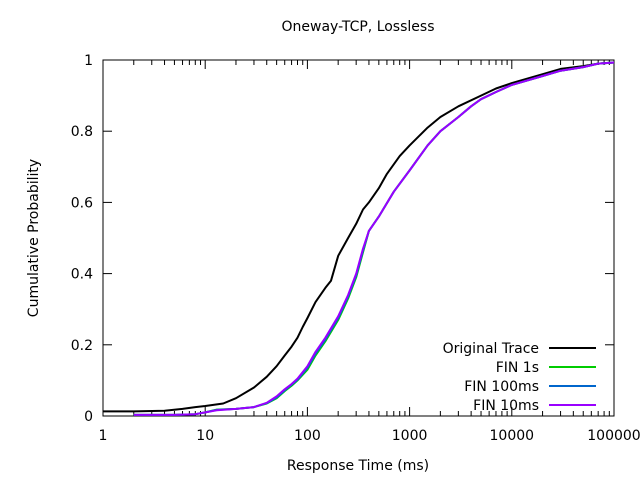 The height and width of the screenshot is (480, 640). I want to click on legend: Original Trace FIN 1s FIN 100ms FIN 10ms, so click(519, 377).